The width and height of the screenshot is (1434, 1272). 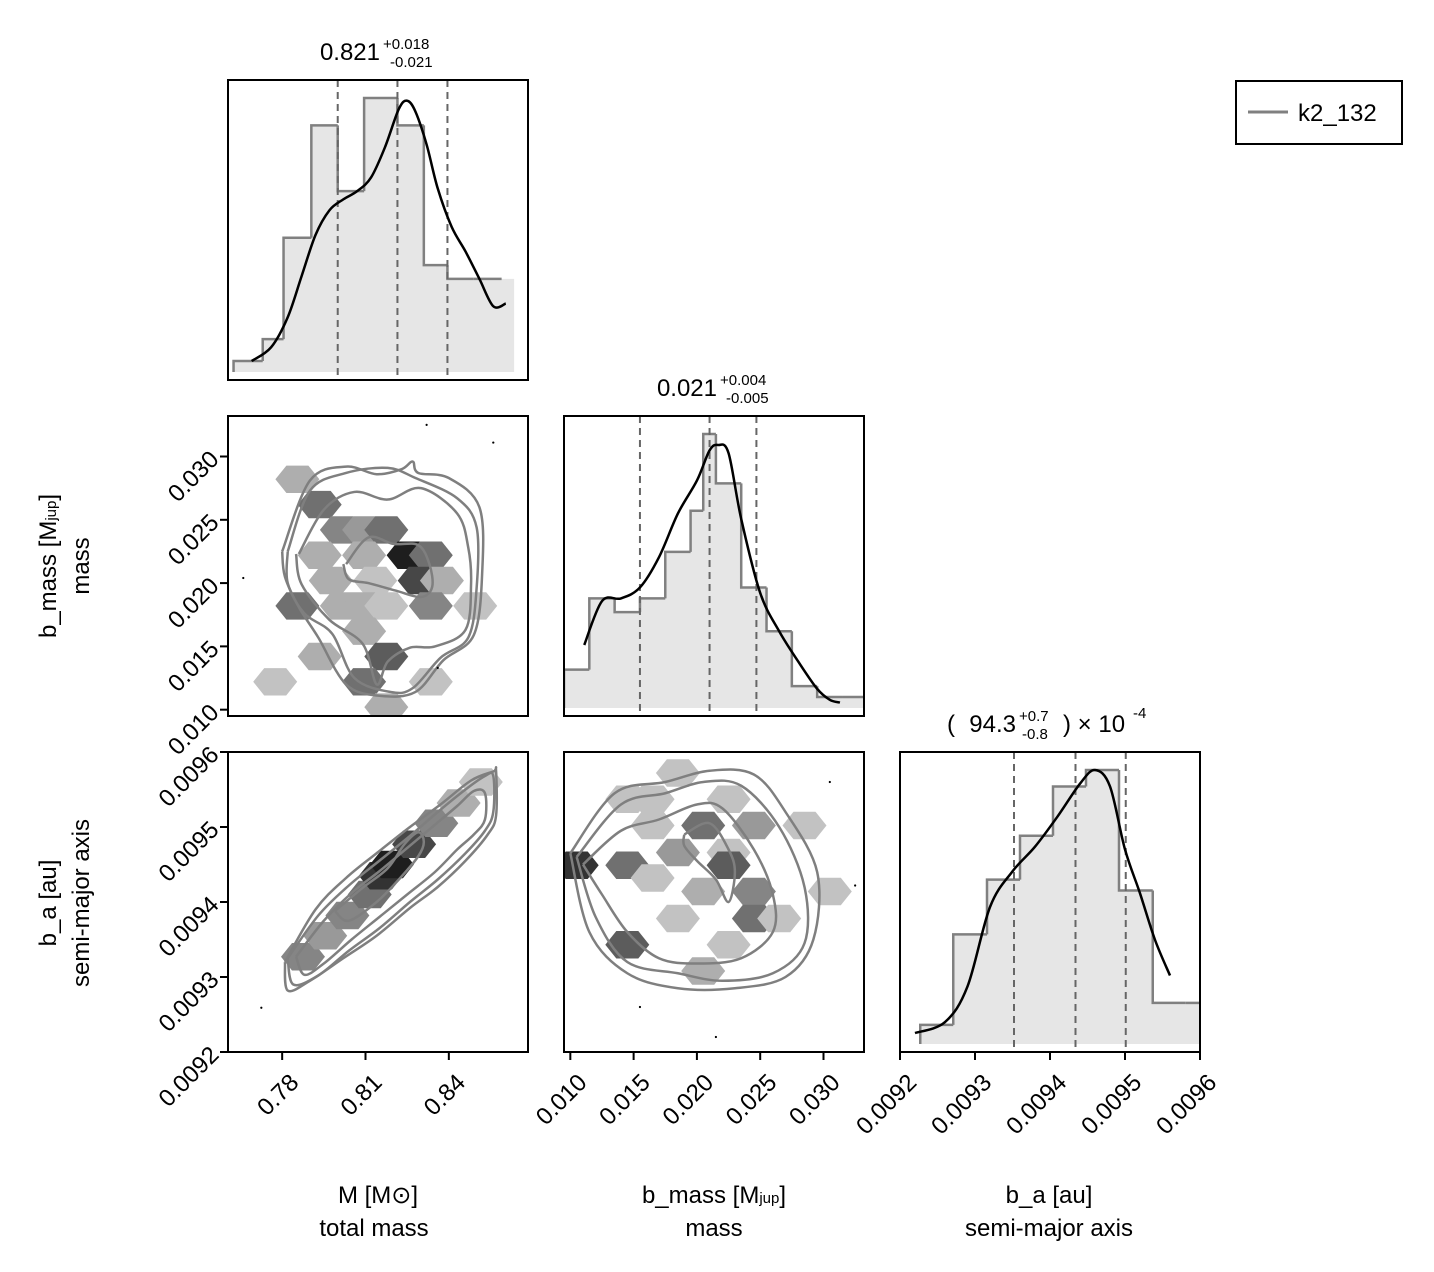 What do you see at coordinates (1186, 1104) in the screenshot?
I see `x-tick-label-b_a: 0.0096` at bounding box center [1186, 1104].